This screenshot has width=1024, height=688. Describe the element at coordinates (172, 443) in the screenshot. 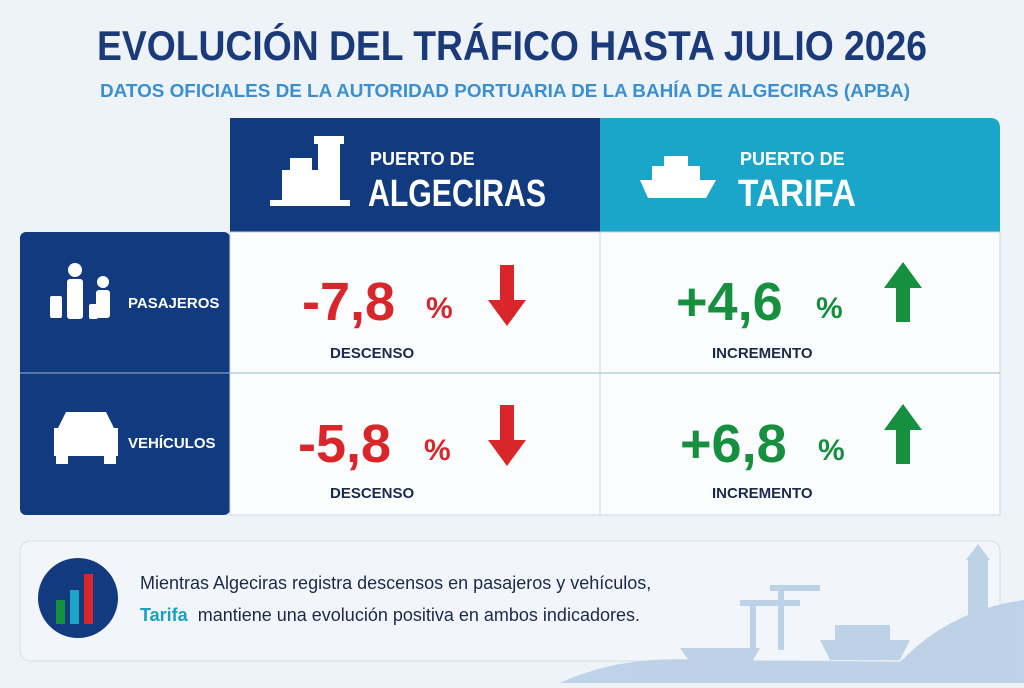

I see `row-label: VEHÍCULOS` at that location.